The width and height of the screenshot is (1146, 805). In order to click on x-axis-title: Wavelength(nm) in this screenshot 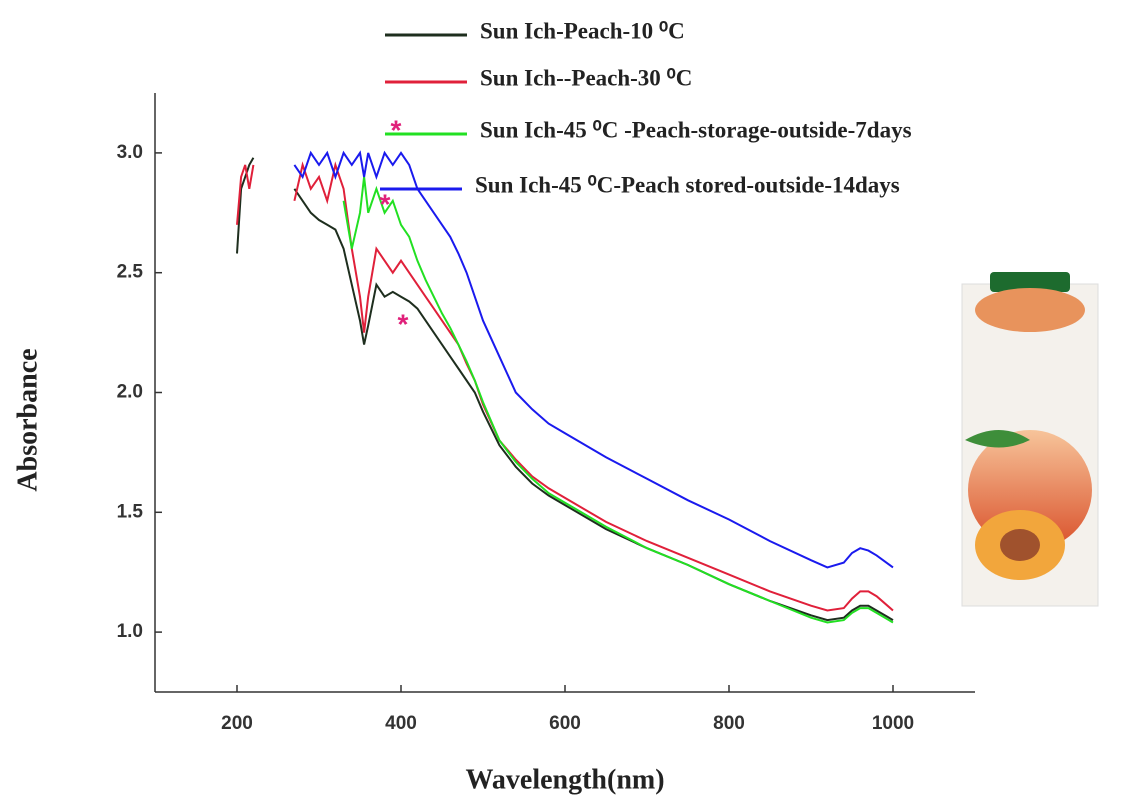, I will do `click(564, 779)`.